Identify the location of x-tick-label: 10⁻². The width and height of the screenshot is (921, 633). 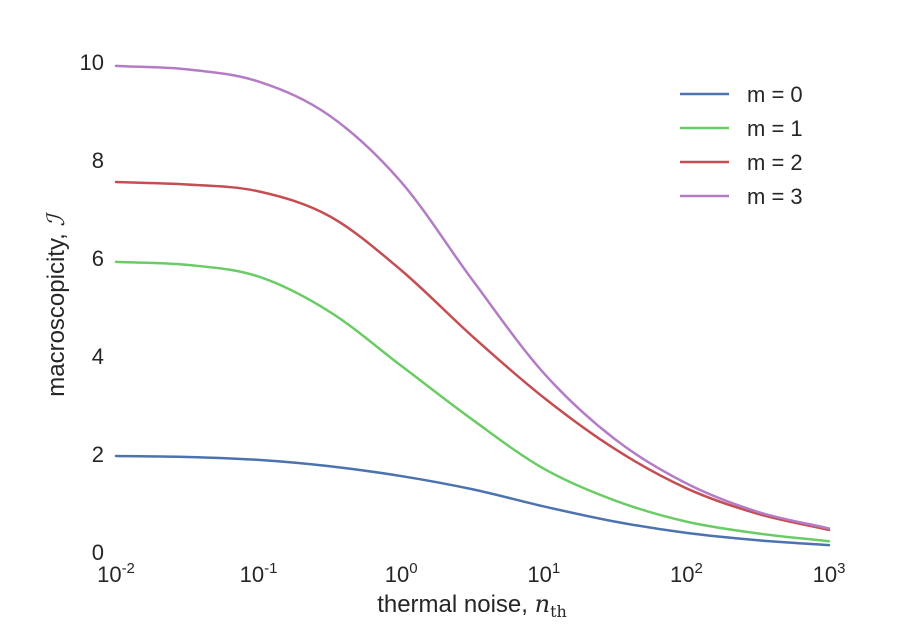
(116, 573).